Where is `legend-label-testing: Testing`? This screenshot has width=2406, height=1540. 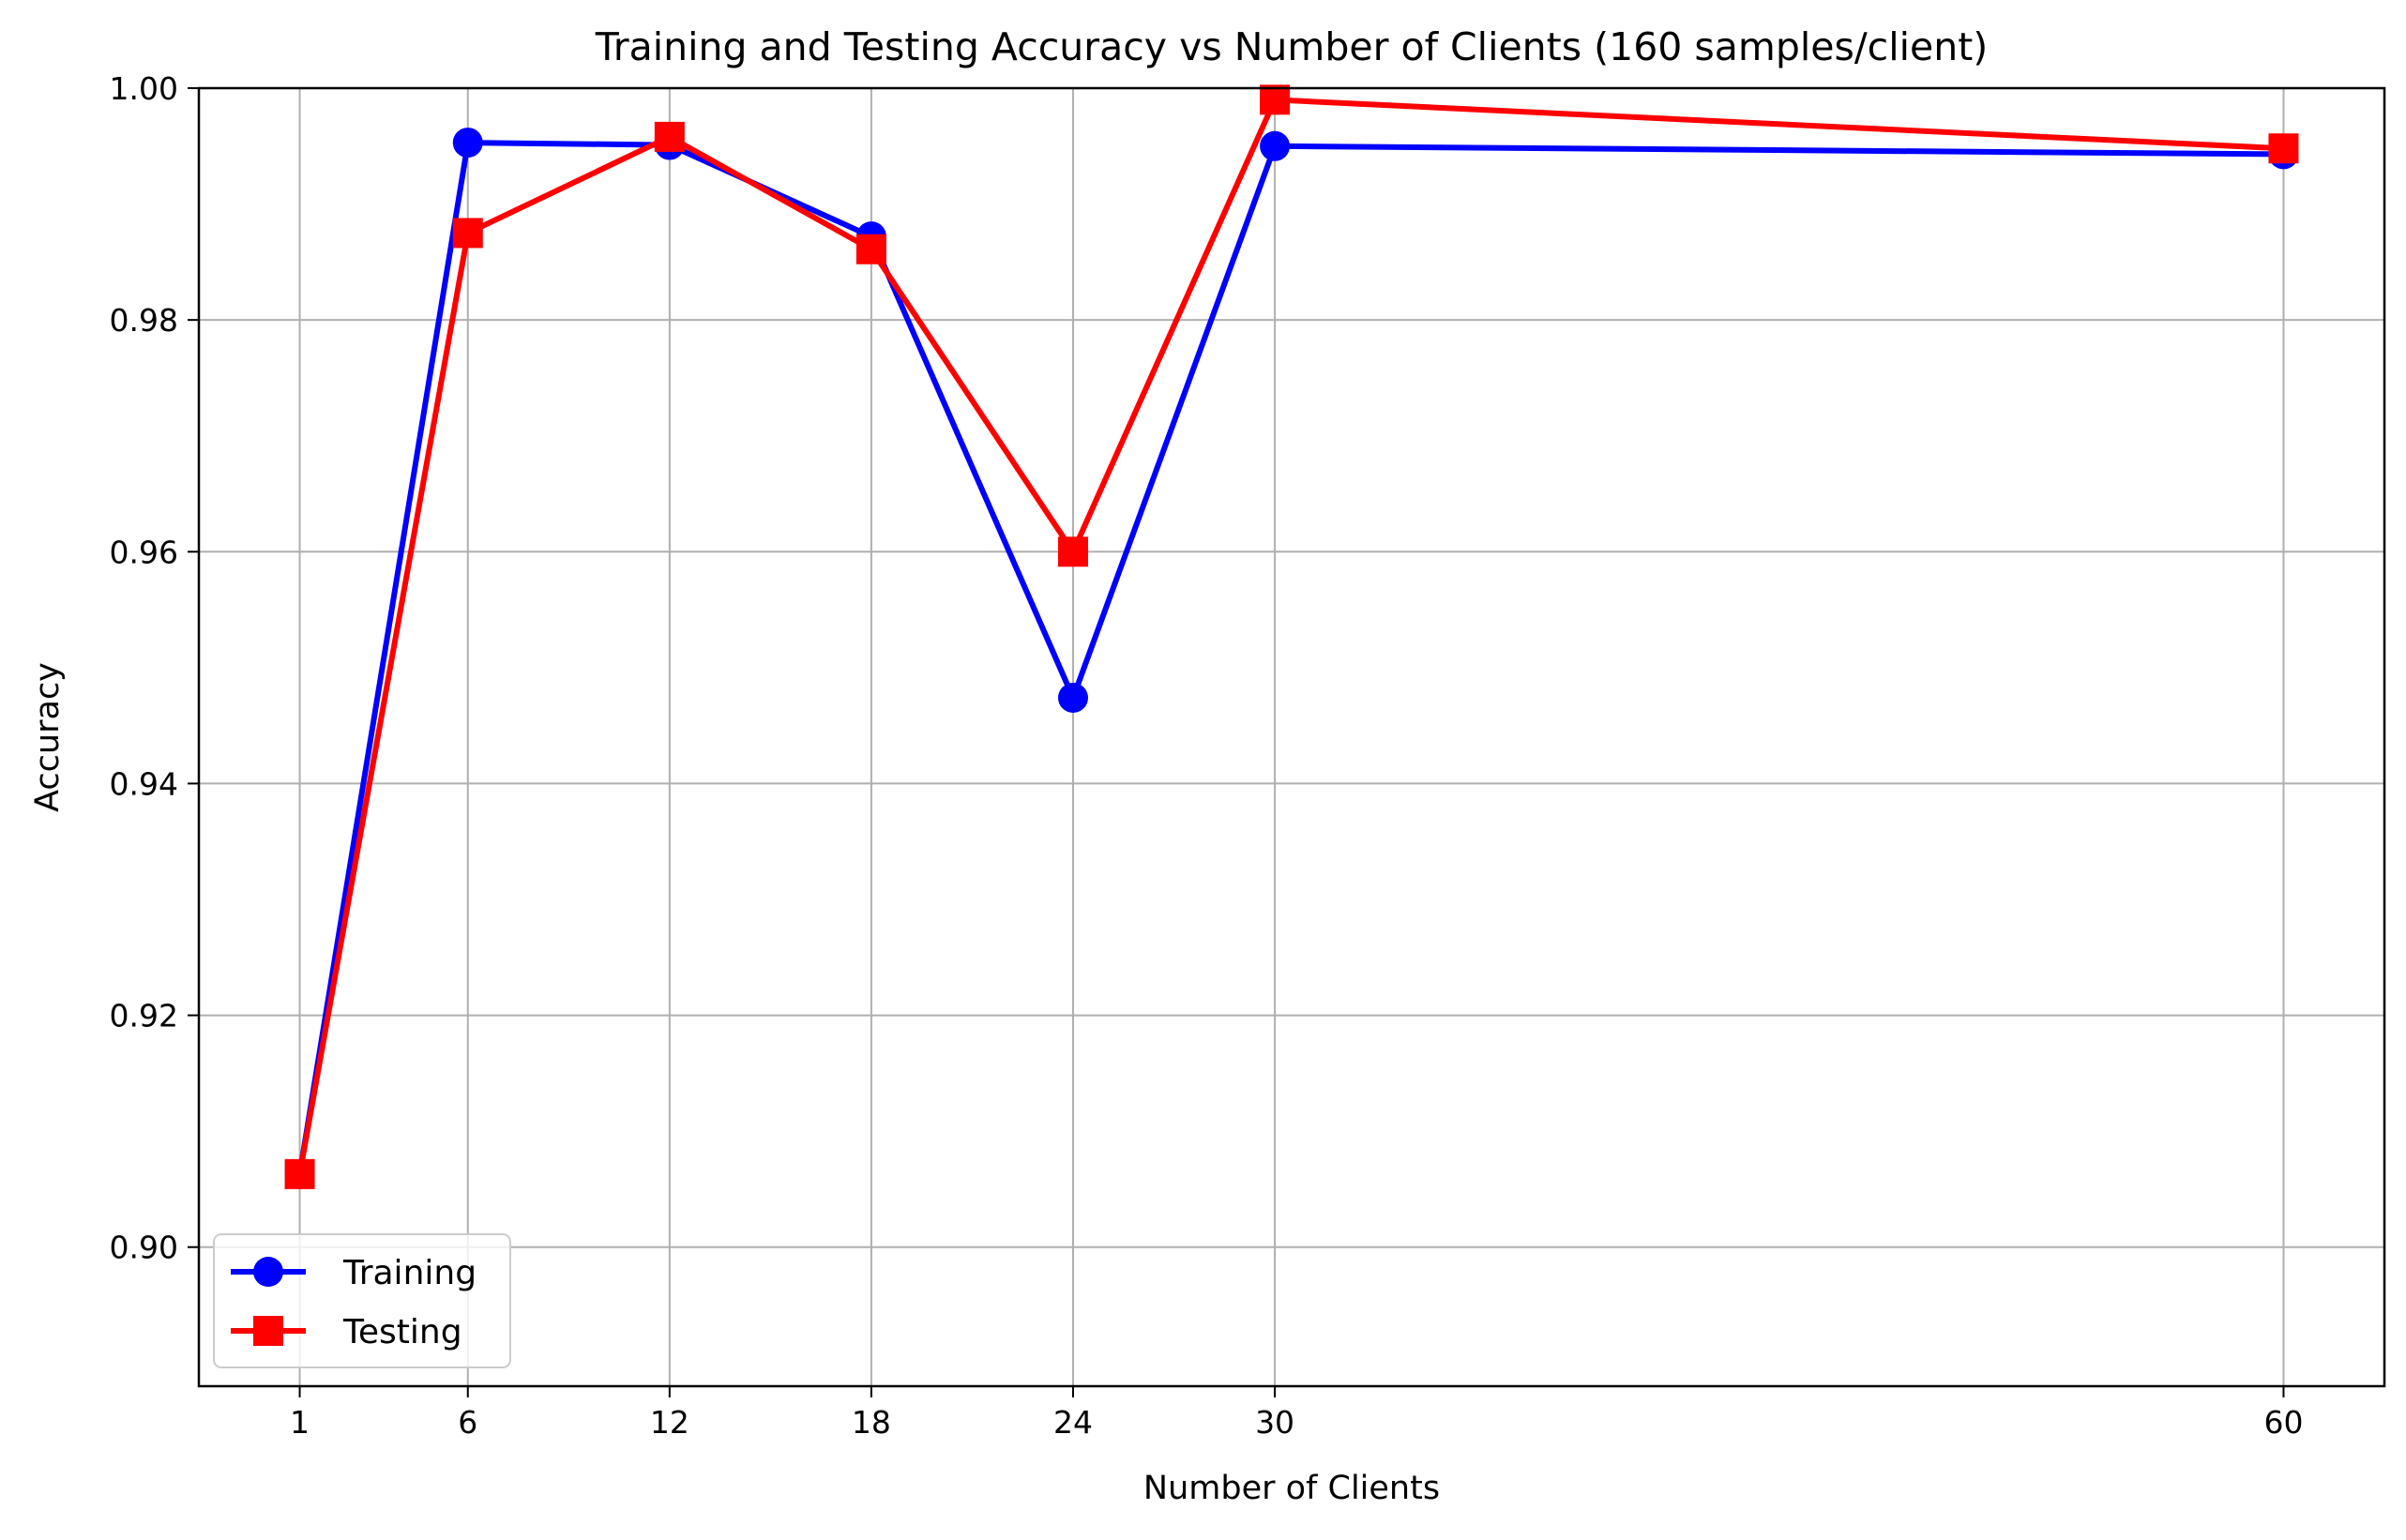 legend-label-testing: Testing is located at coordinates (402, 1332).